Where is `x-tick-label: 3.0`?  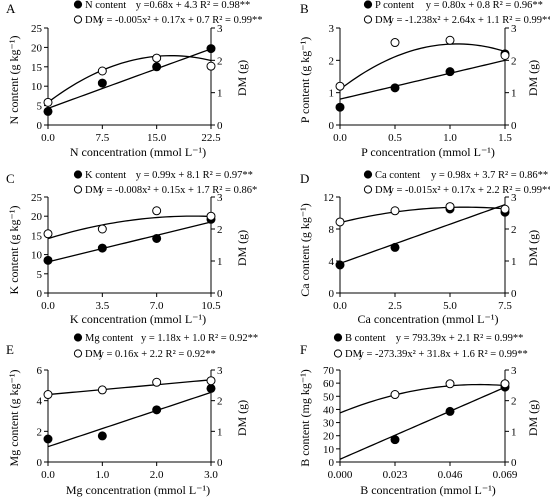
x-tick-label: 3.0 is located at coordinates (211, 475).